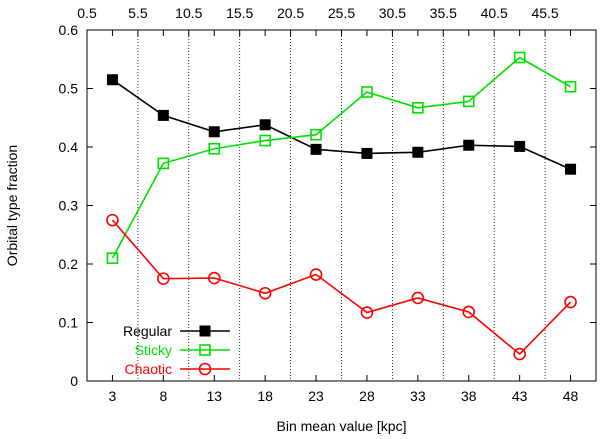 Image resolution: width=603 pixels, height=439 pixels. What do you see at coordinates (12, 205) in the screenshot?
I see `y-axis-label: Orbital type fraction` at bounding box center [12, 205].